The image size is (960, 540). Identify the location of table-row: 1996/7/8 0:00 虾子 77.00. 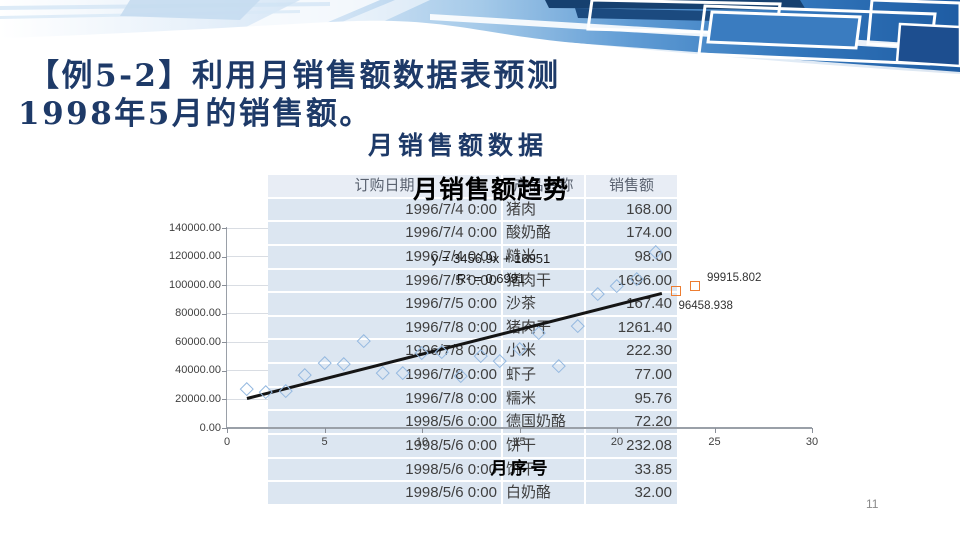
(472, 375).